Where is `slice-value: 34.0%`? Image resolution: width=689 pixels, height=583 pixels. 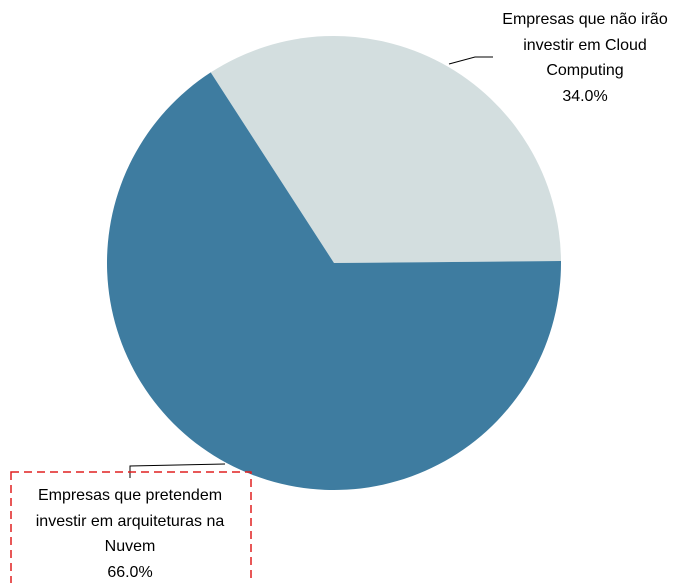 slice-value: 34.0% is located at coordinates (585, 96).